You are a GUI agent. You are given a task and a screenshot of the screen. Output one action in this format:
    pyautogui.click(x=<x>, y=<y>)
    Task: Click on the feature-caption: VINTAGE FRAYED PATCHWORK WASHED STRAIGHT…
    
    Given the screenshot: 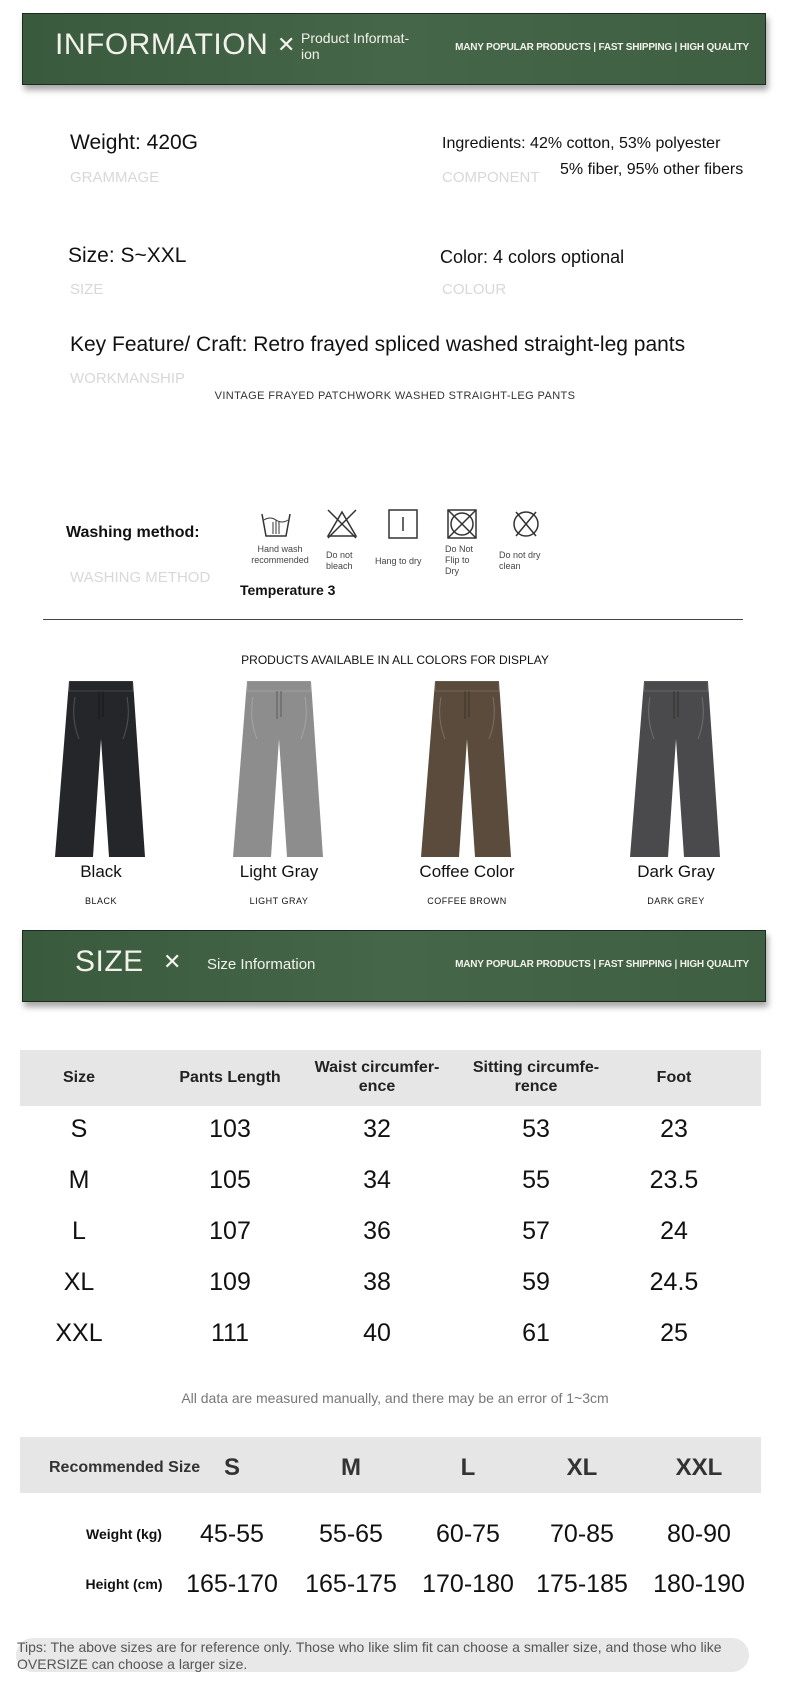 What is the action you would take?
    pyautogui.click(x=395, y=396)
    